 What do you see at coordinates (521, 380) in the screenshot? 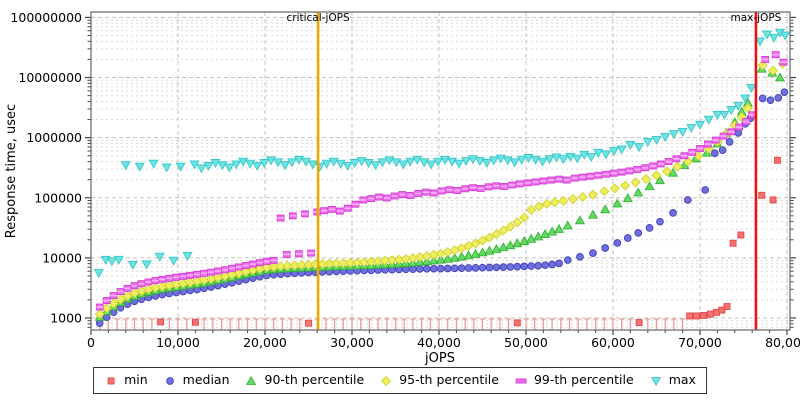
I see `99th-percentile-marker-icon` at bounding box center [521, 380].